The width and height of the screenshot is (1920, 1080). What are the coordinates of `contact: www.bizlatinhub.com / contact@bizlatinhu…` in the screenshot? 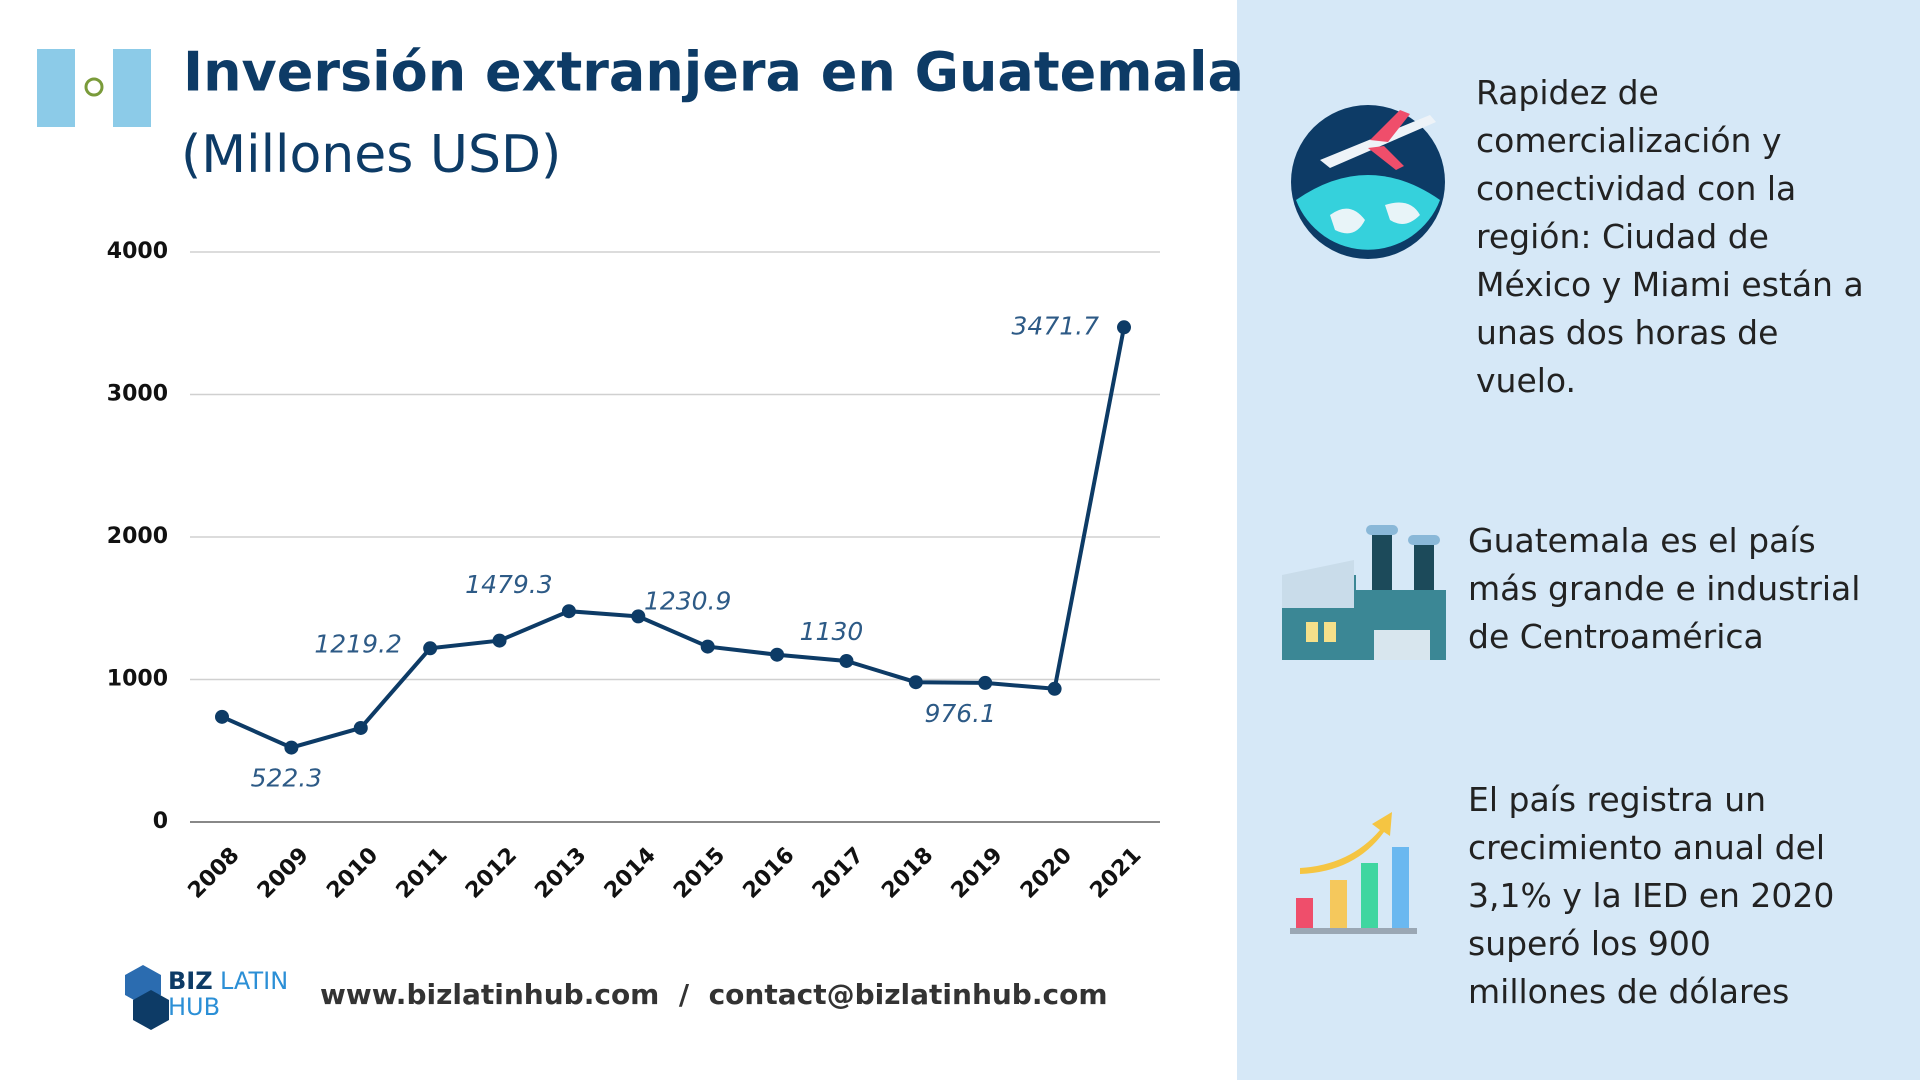 It's located at (714, 994).